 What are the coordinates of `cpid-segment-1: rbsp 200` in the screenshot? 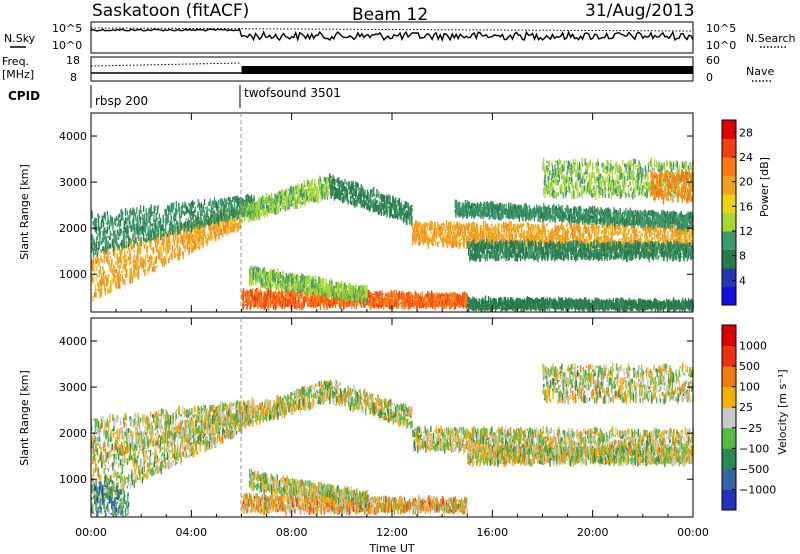 It's located at (121, 101).